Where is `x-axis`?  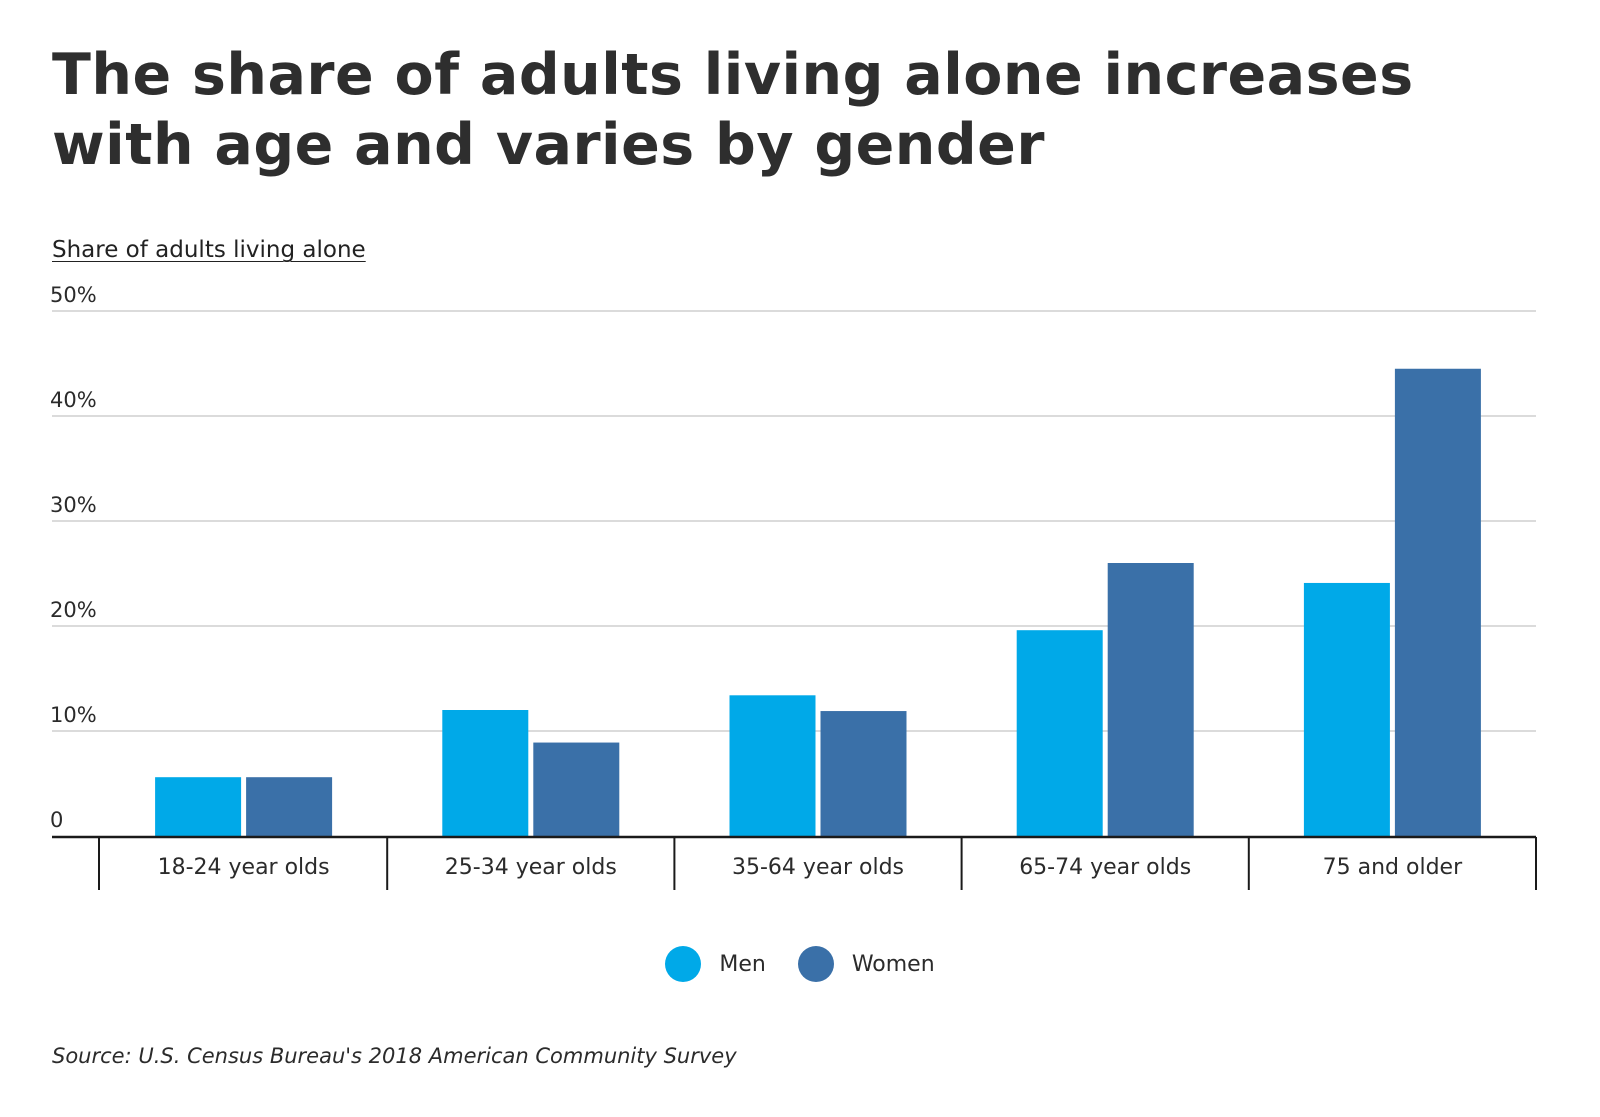 x-axis is located at coordinates (794, 862).